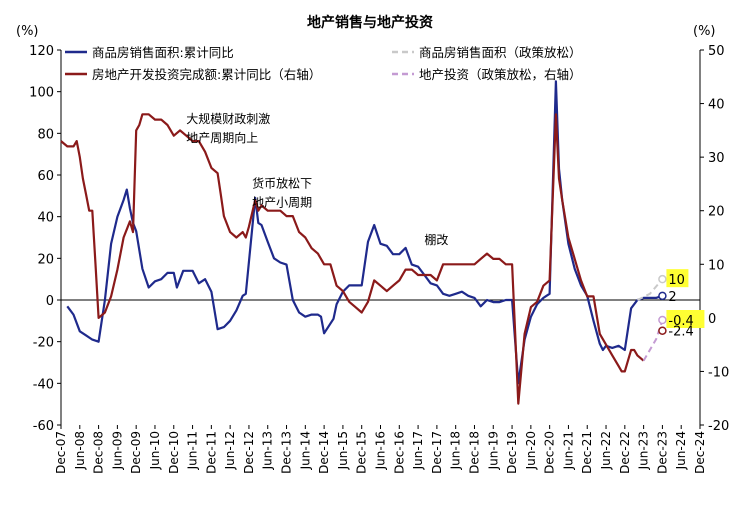  Describe the element at coordinates (163, 52) in the screenshot. I see `legend-label: 商品房销售面积:累计同比` at that location.